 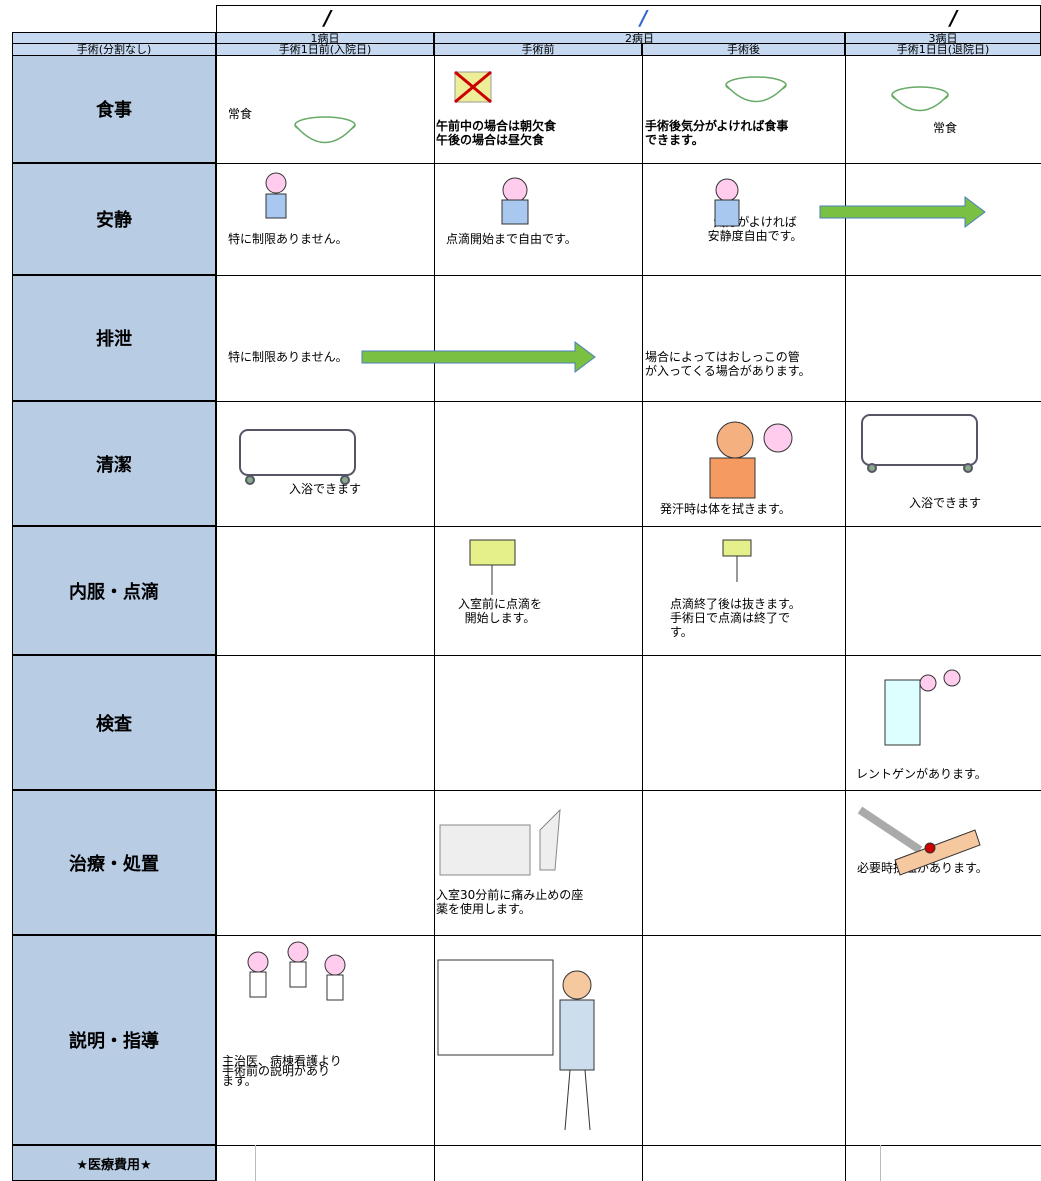 I want to click on nurse-patient, so click(x=751, y=460).